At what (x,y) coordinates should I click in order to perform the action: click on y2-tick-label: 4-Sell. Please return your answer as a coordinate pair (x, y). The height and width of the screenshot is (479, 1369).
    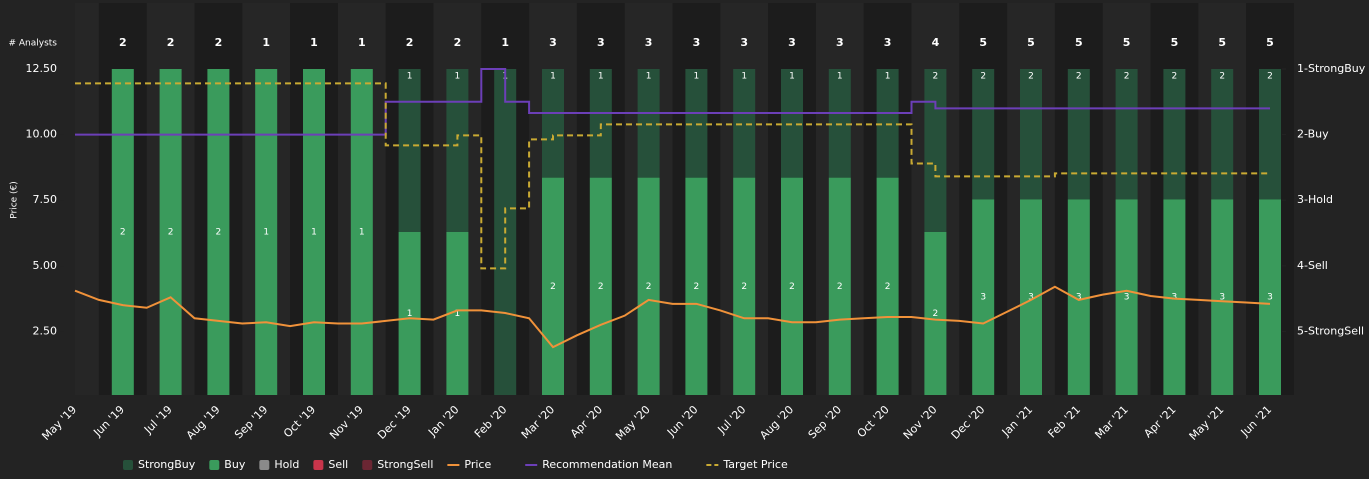
    Looking at the image, I should click on (1312, 265).